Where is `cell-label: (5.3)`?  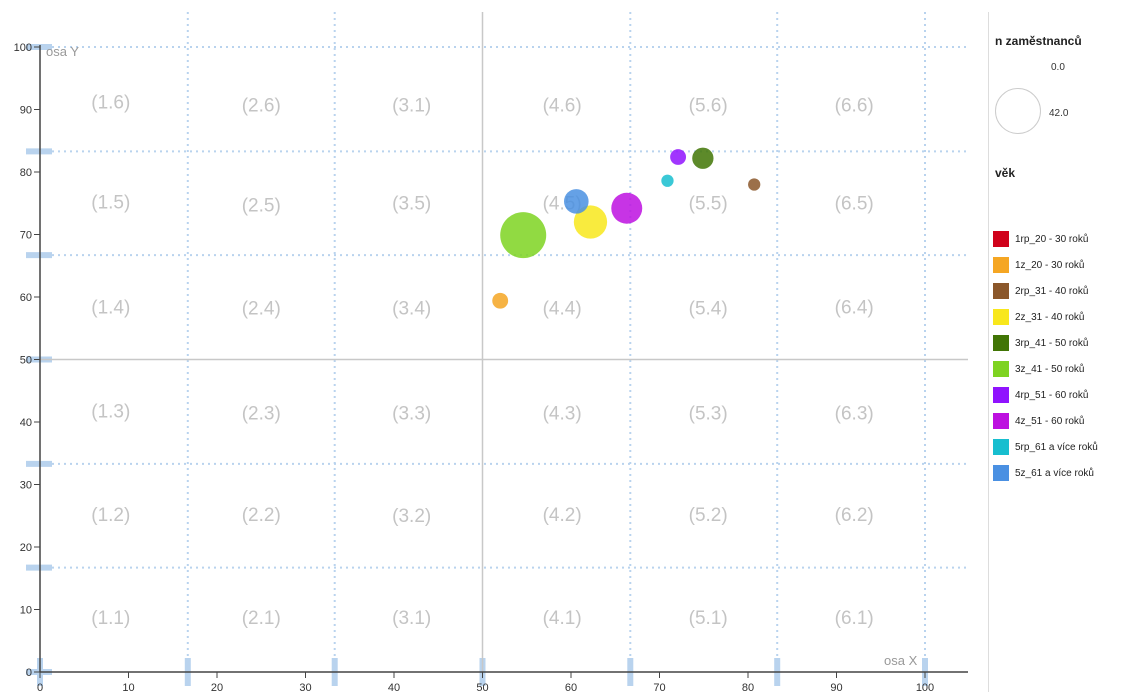
cell-label: (5.3) is located at coordinates (708, 414).